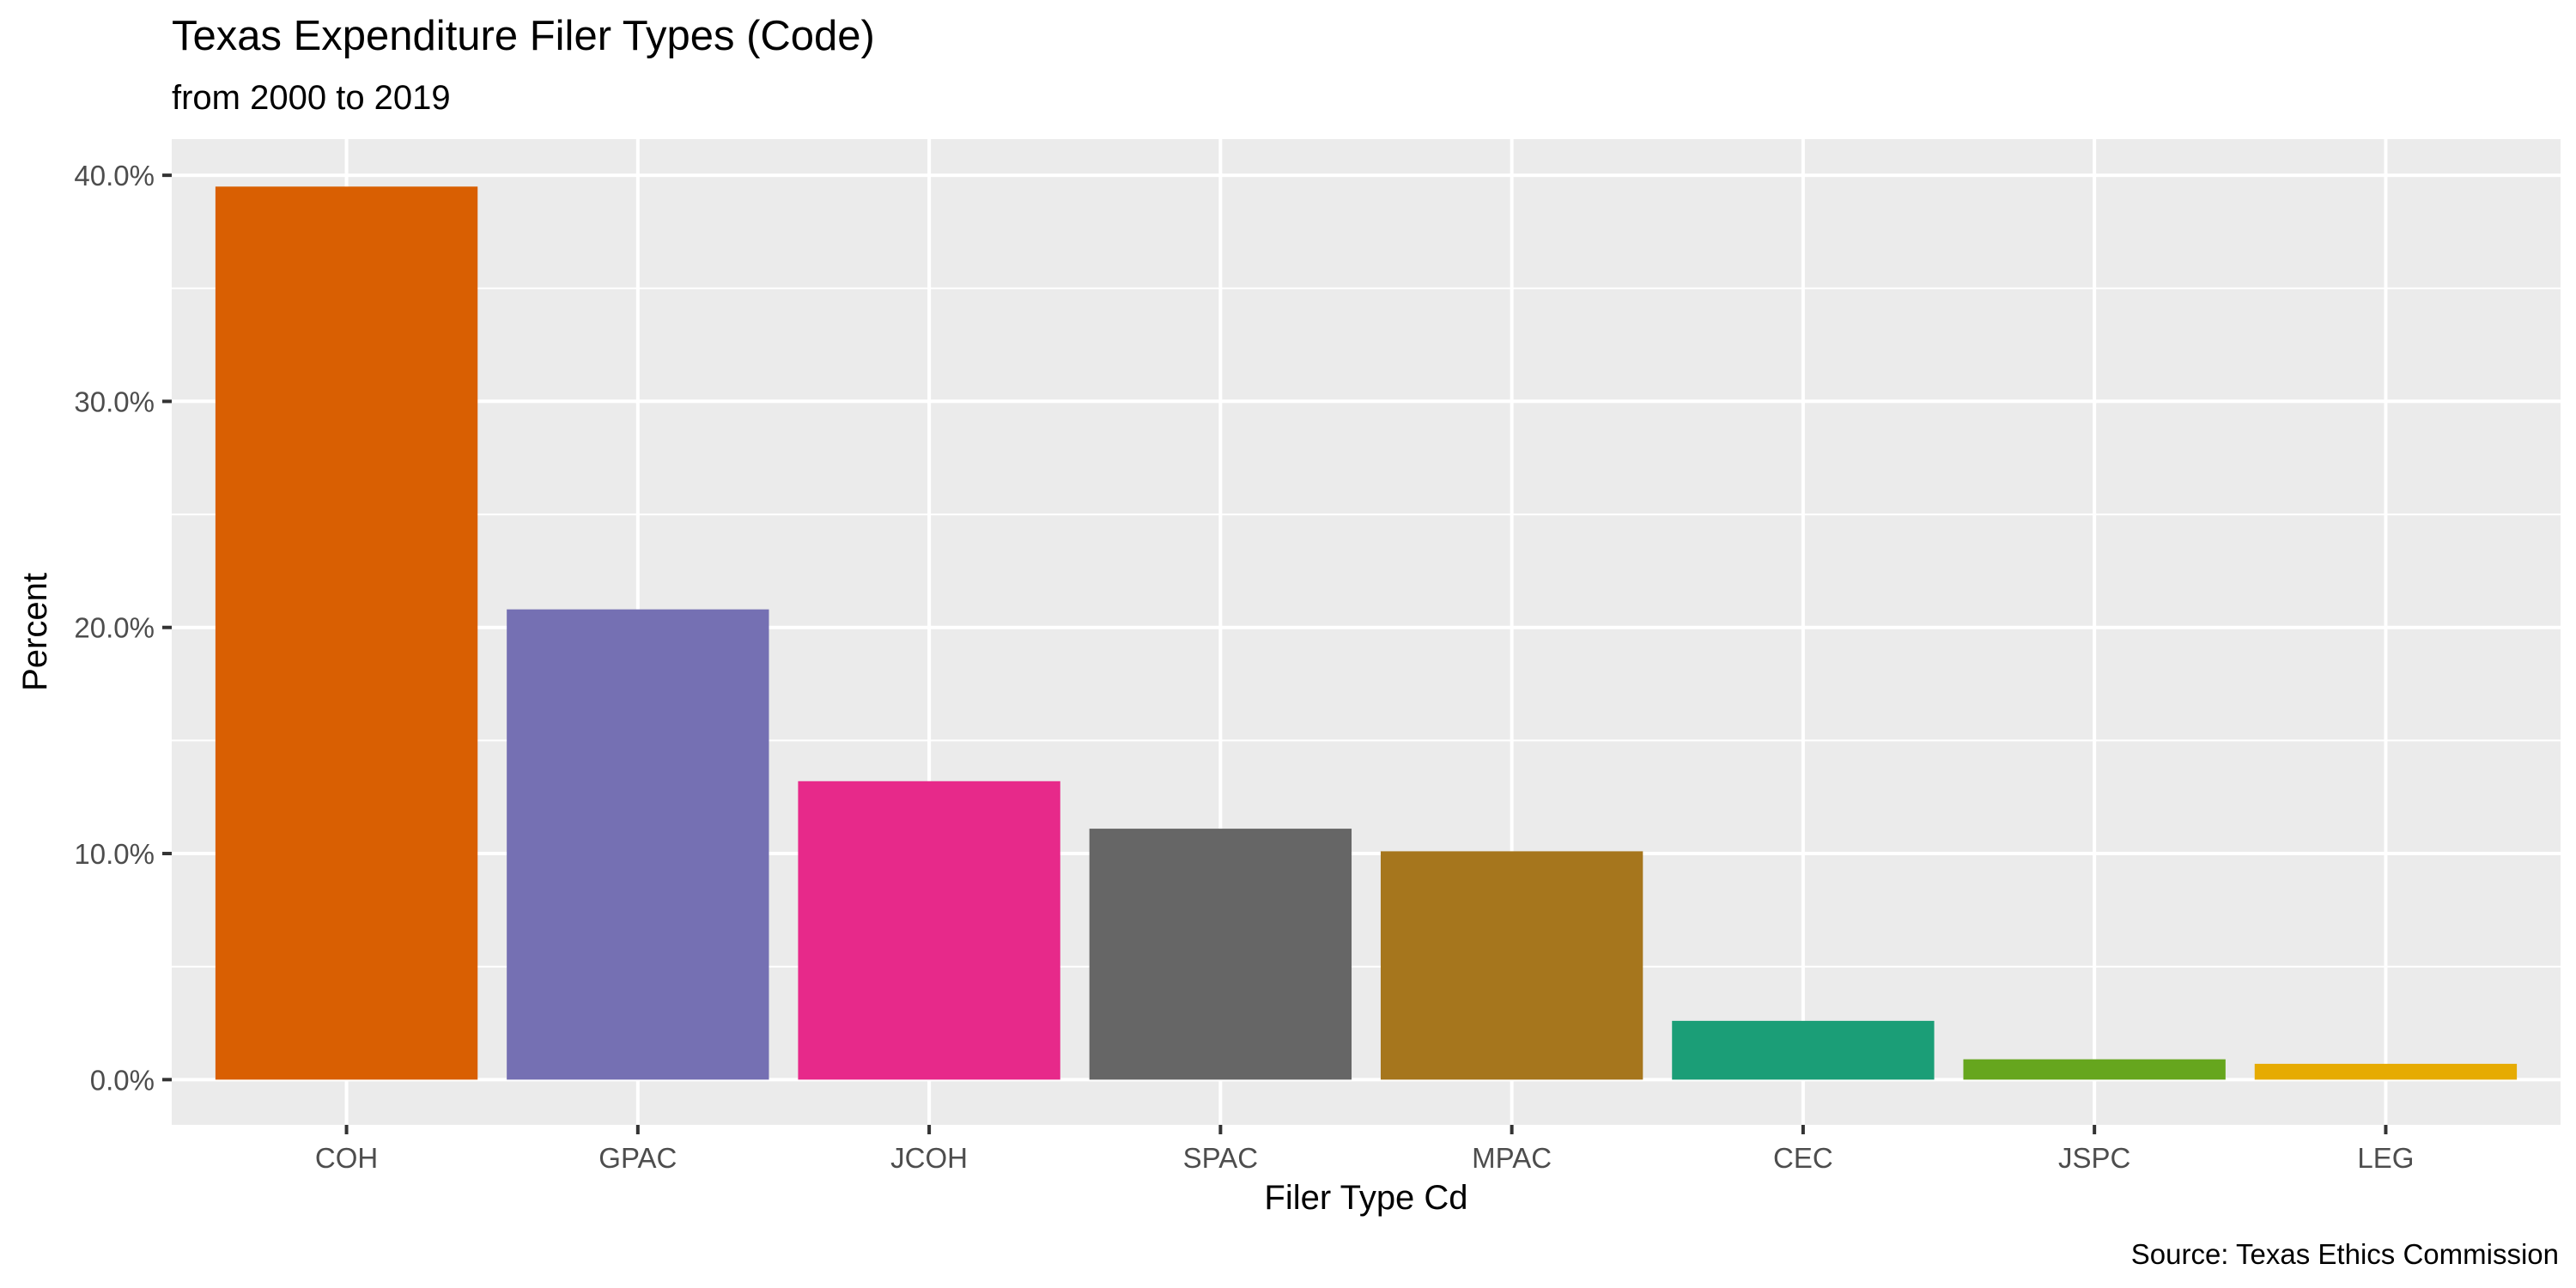 The image size is (2576, 1288). What do you see at coordinates (1364, 1149) in the screenshot?
I see `x-axis: COH GPAC JCOH SPAC MPAC CEC JSPC LEG` at bounding box center [1364, 1149].